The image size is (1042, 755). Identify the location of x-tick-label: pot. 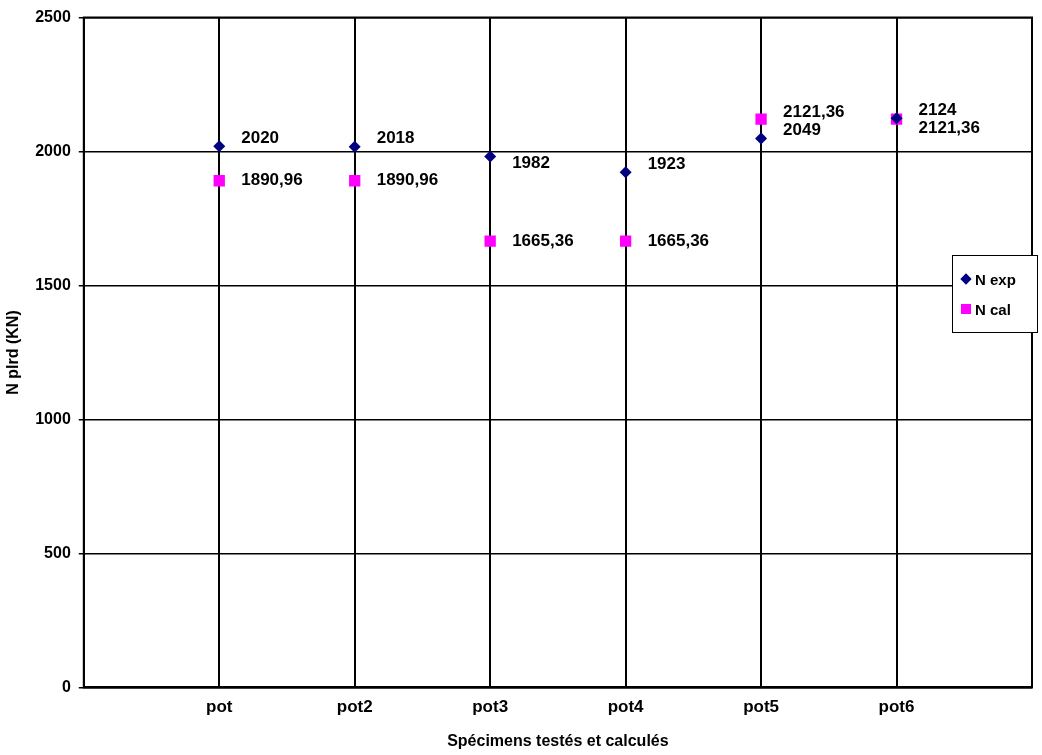
(219, 707).